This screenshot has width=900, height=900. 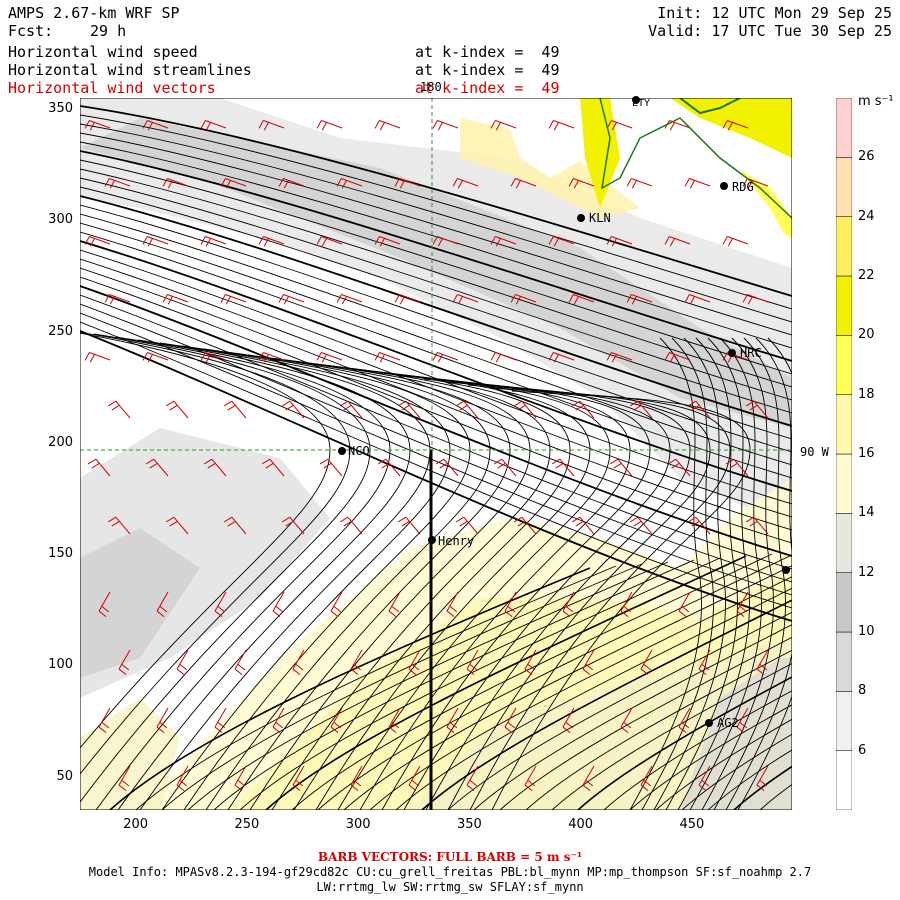 What do you see at coordinates (487, 70) in the screenshot?
I see `field-level-streamlines: at k-index = 49` at bounding box center [487, 70].